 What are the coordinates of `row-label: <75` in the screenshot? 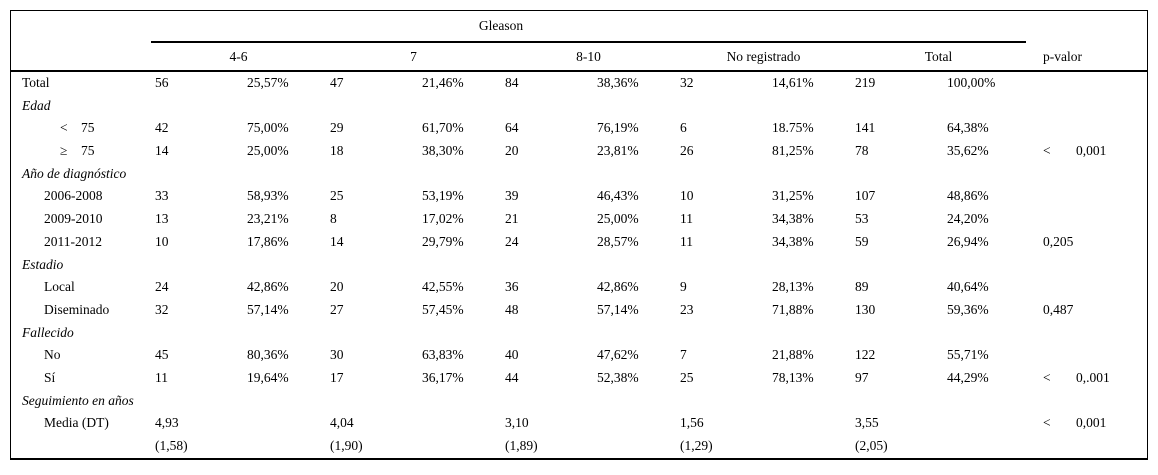 It's located at (81, 128).